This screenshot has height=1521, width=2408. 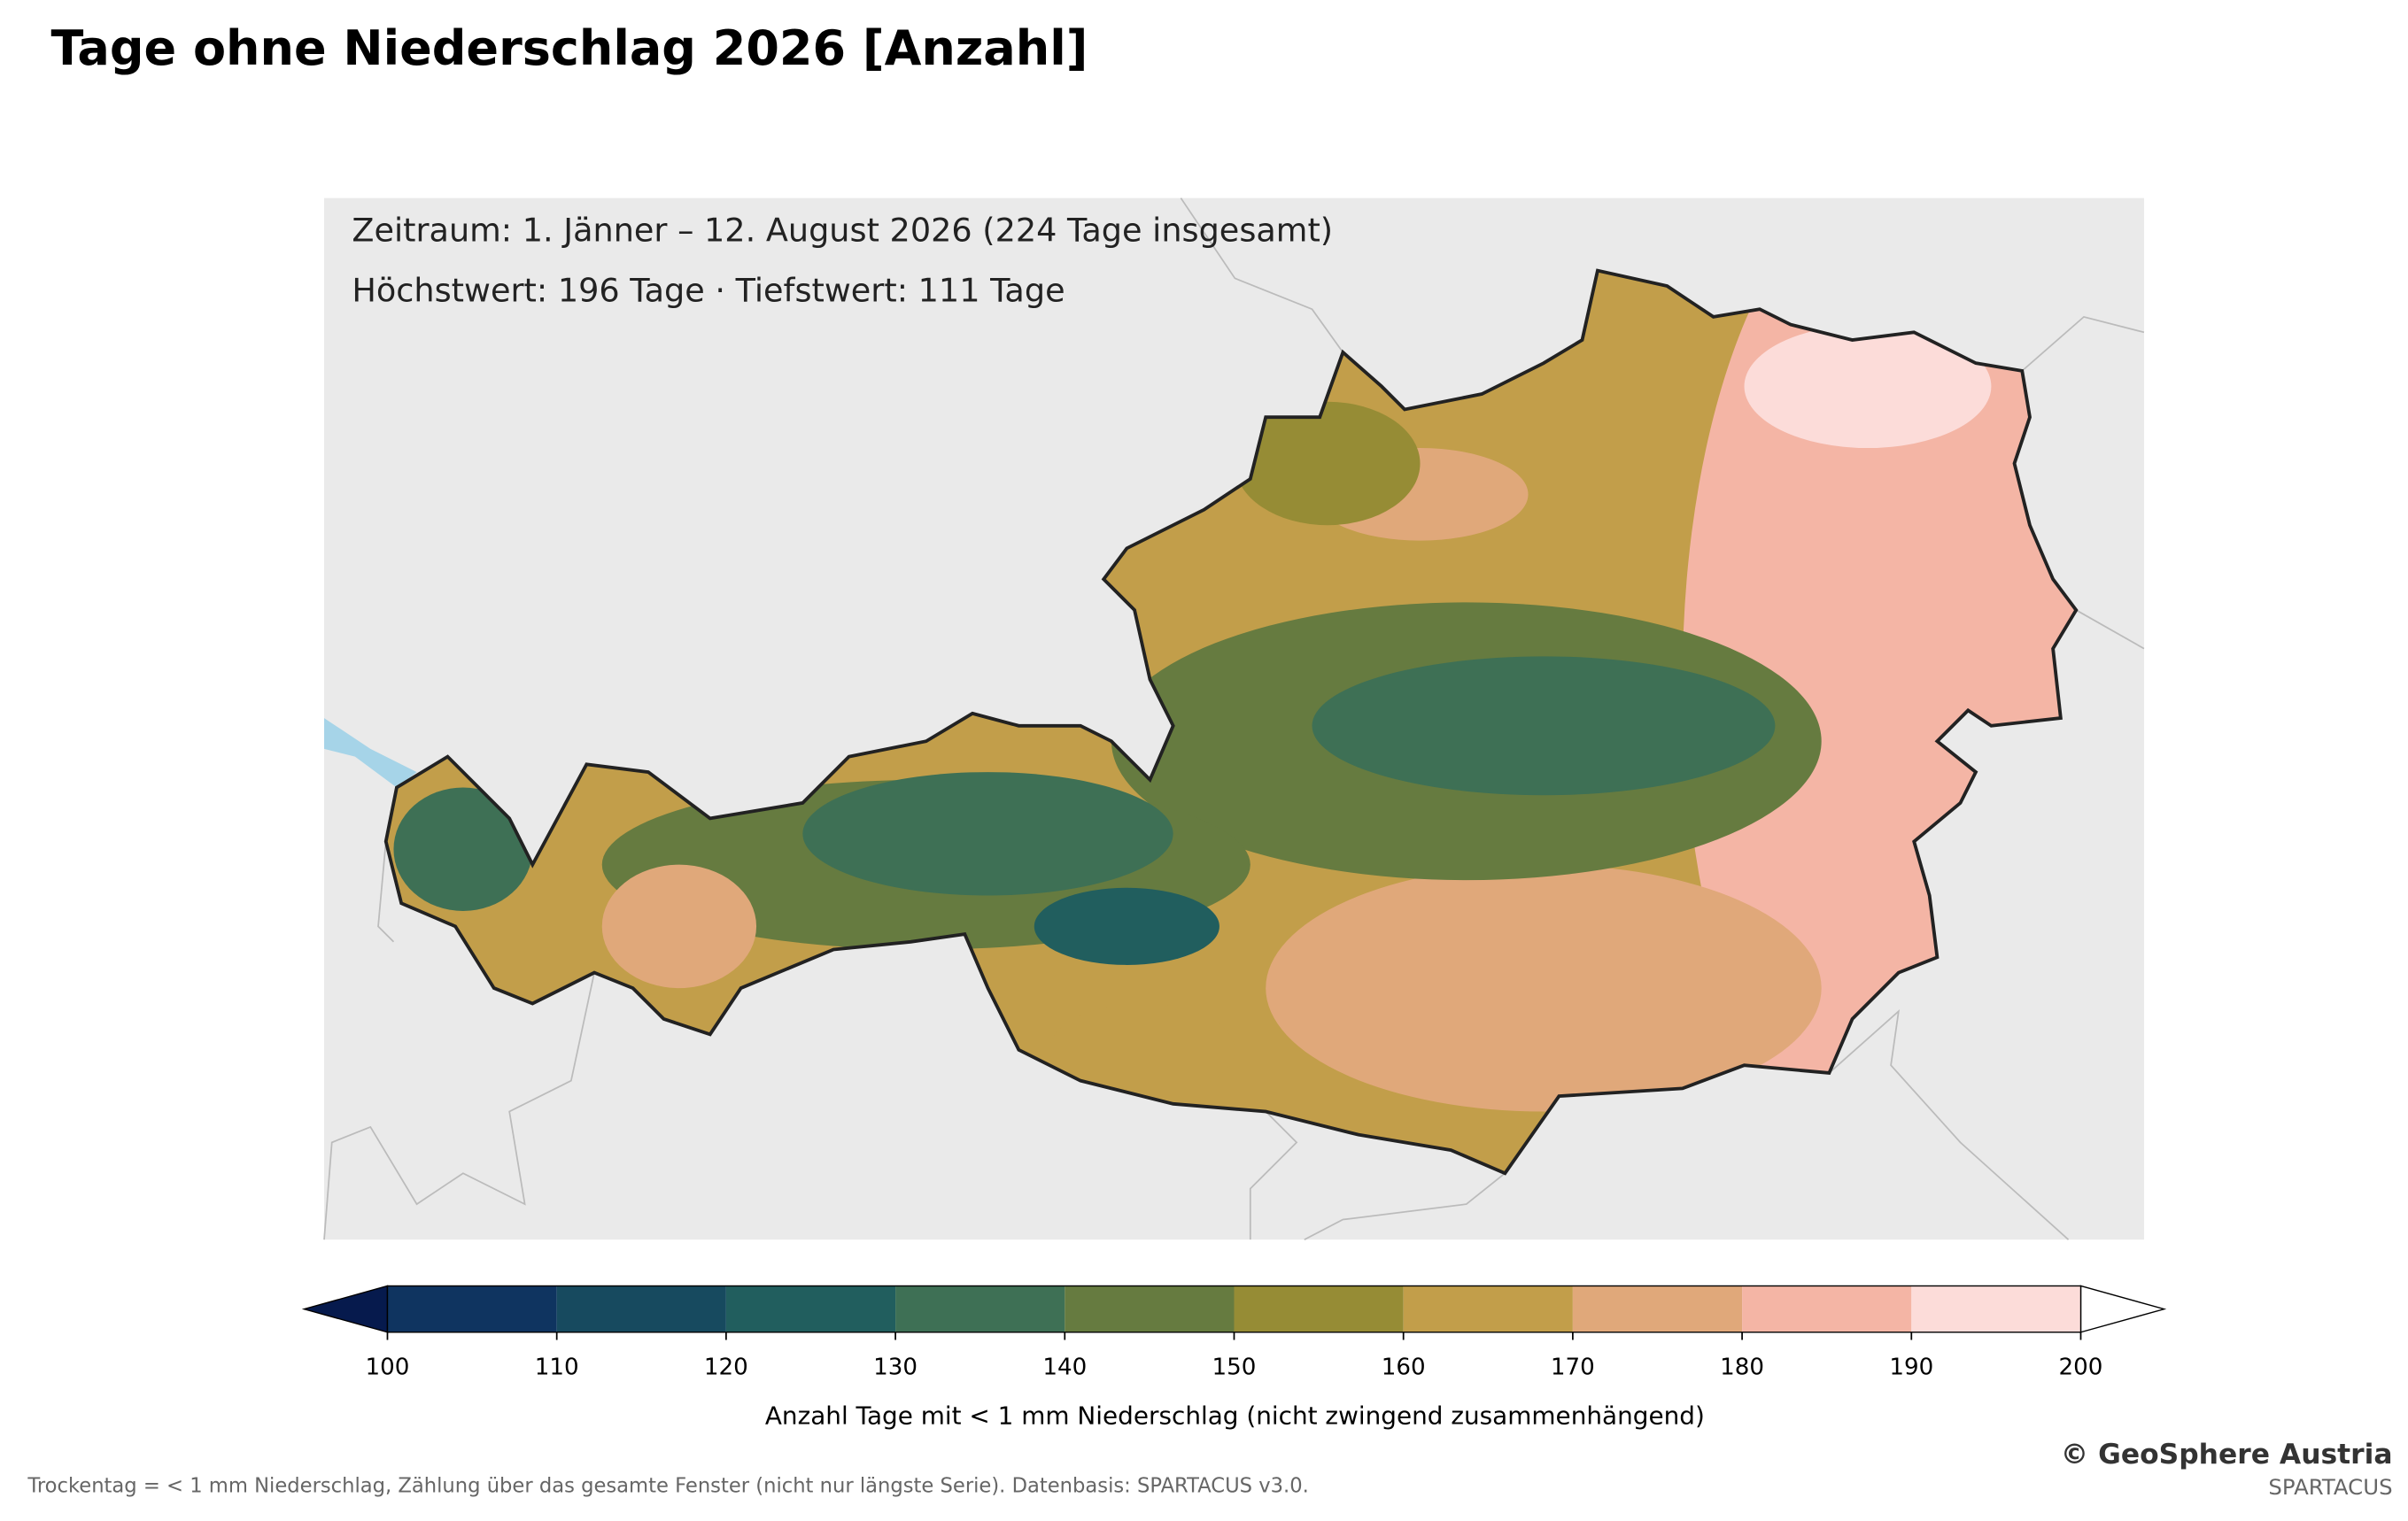 I want to click on colorbar-extend-over, so click(x=2123, y=1309).